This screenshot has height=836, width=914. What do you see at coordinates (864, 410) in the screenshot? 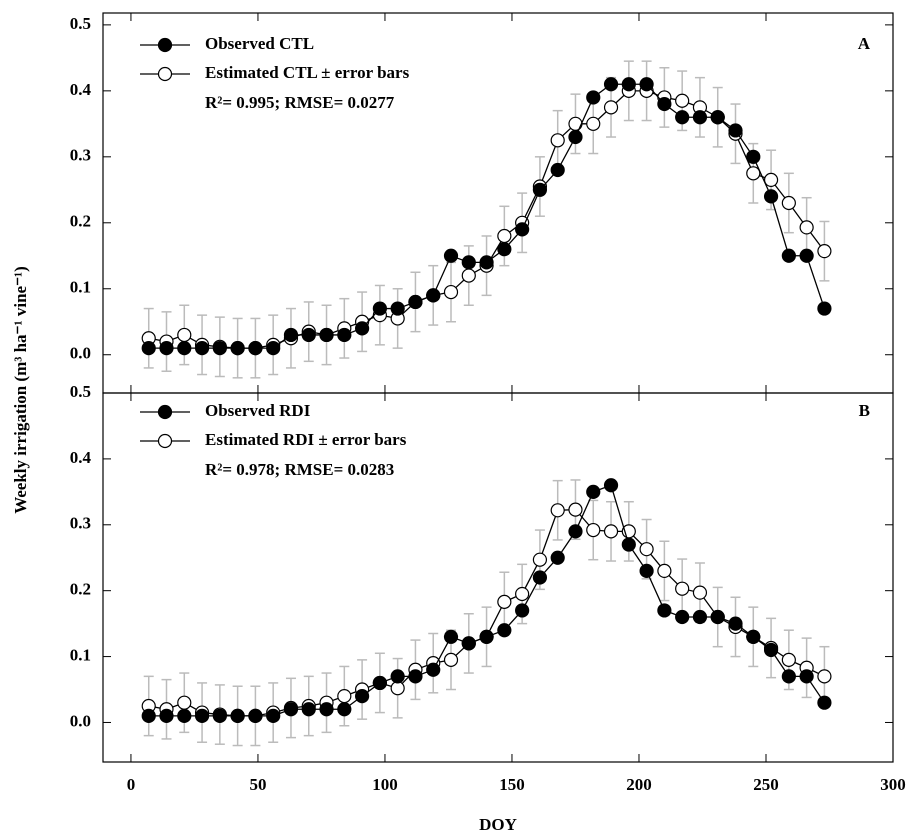
I see `panel-label: B` at bounding box center [864, 410].